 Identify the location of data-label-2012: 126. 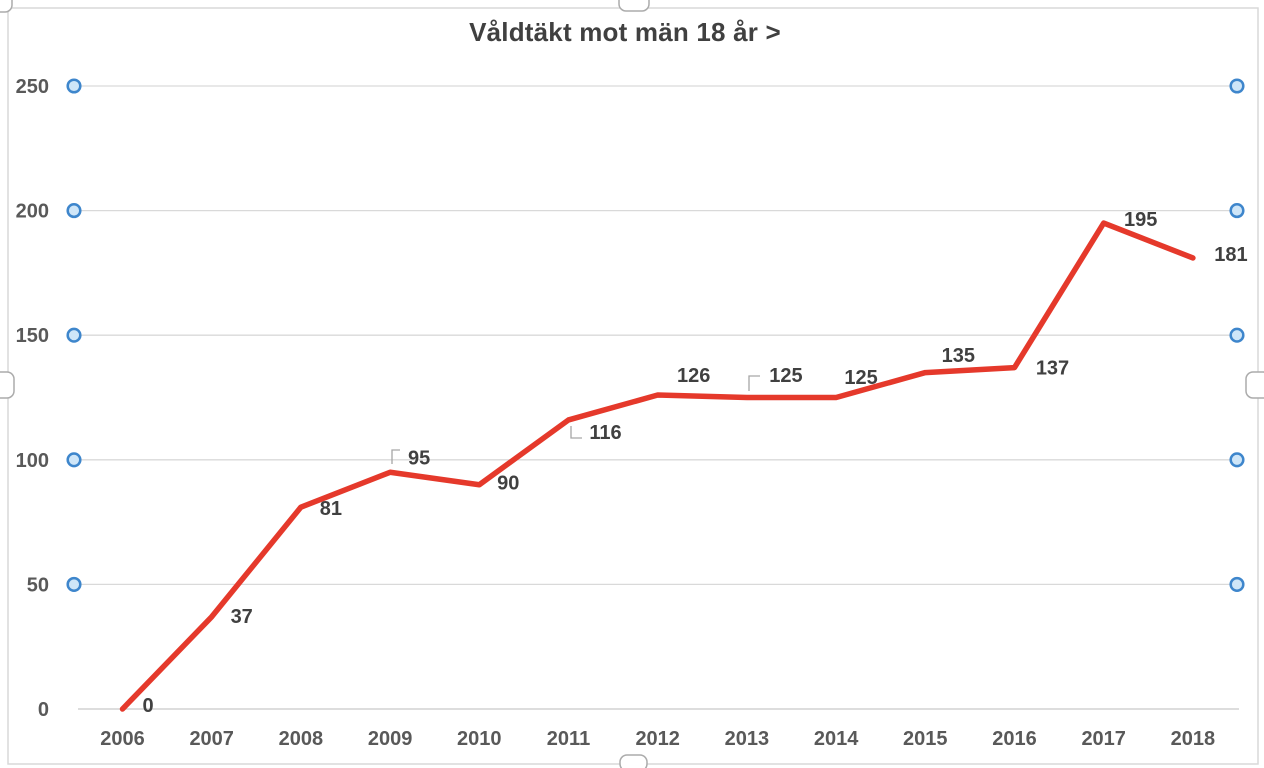
(693, 376).